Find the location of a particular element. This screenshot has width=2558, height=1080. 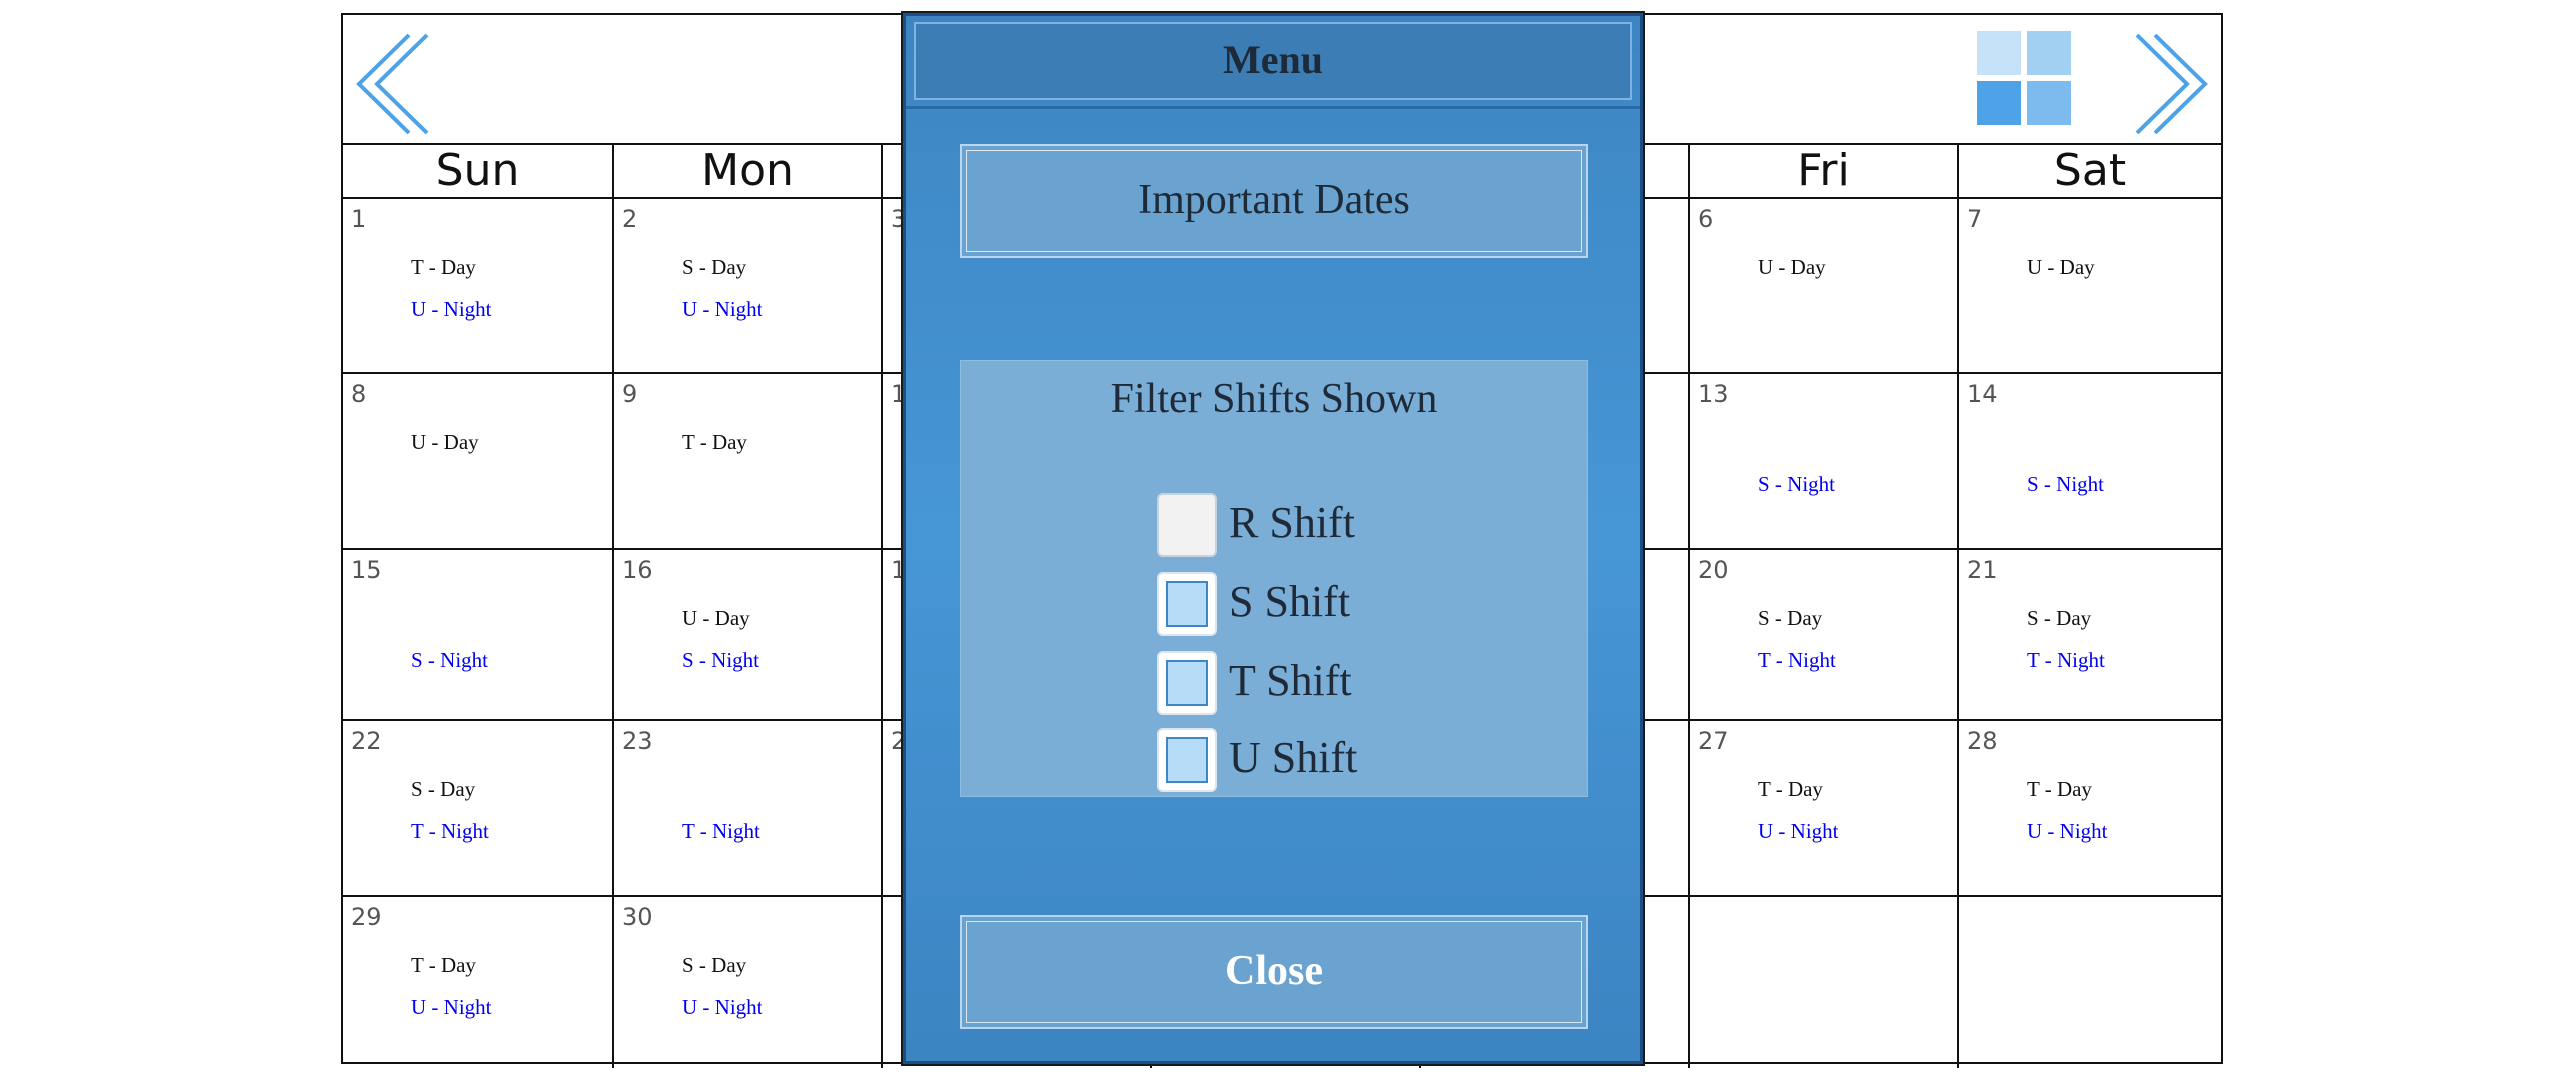

day-number: 22 is located at coordinates (366, 741).